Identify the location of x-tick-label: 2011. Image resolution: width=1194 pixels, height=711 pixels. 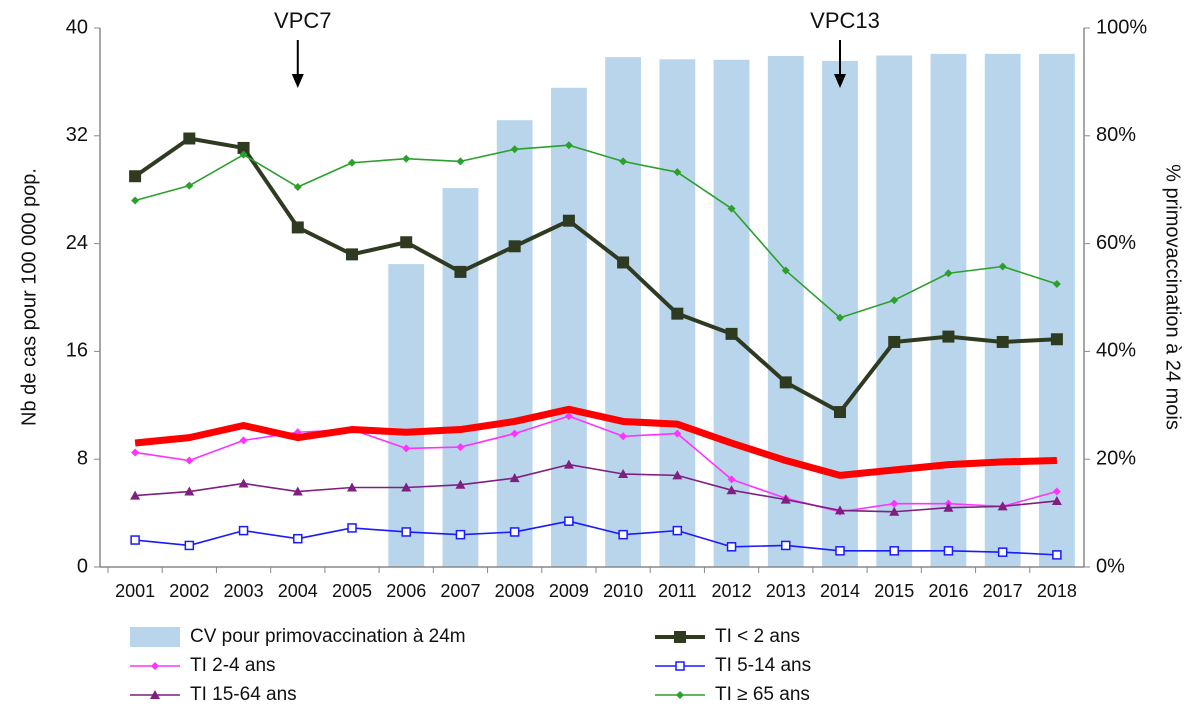
(677, 591).